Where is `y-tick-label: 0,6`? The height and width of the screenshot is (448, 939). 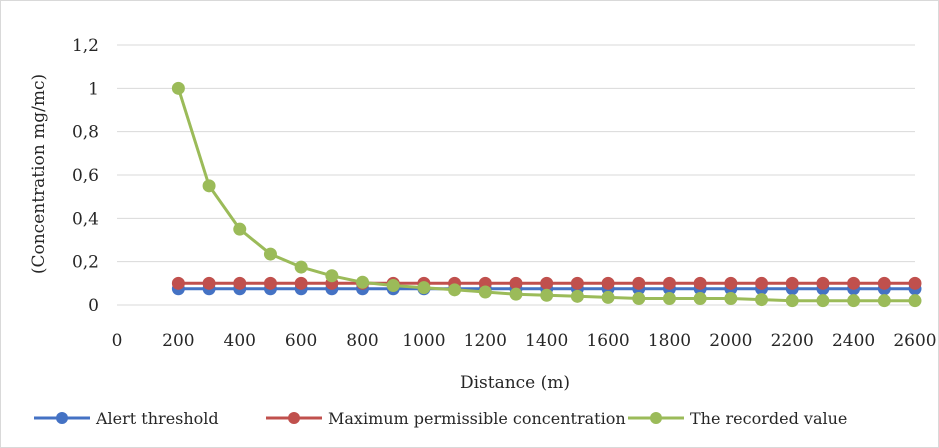
y-tick-label: 0,6 is located at coordinates (85, 176).